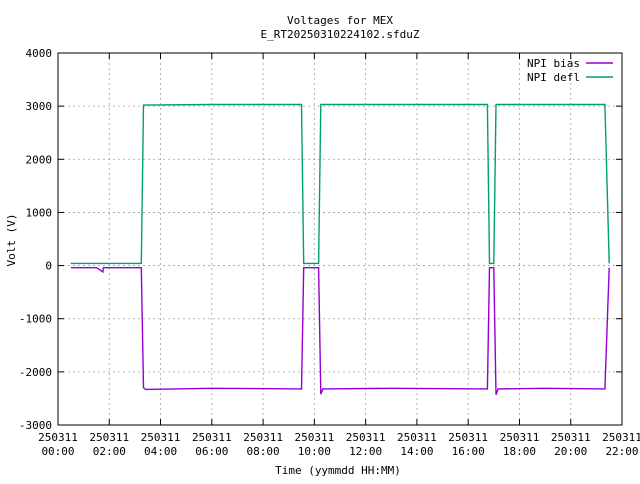  I want to click on x-tick-label-time: 06:00, so click(211, 451).